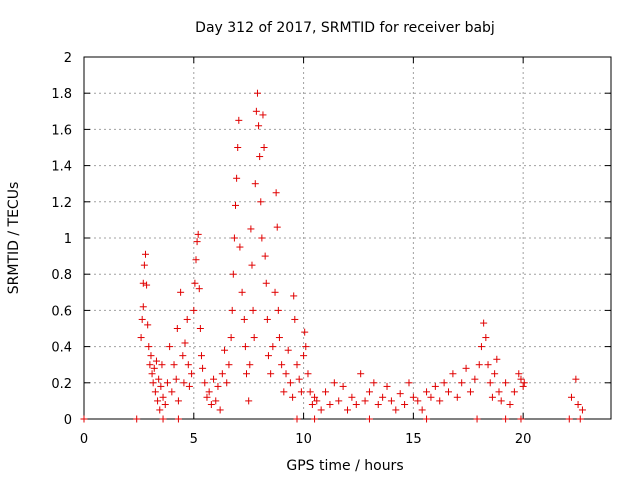 The height and width of the screenshot is (480, 640). What do you see at coordinates (413, 439) in the screenshot?
I see `x-tick-label: 15` at bounding box center [413, 439].